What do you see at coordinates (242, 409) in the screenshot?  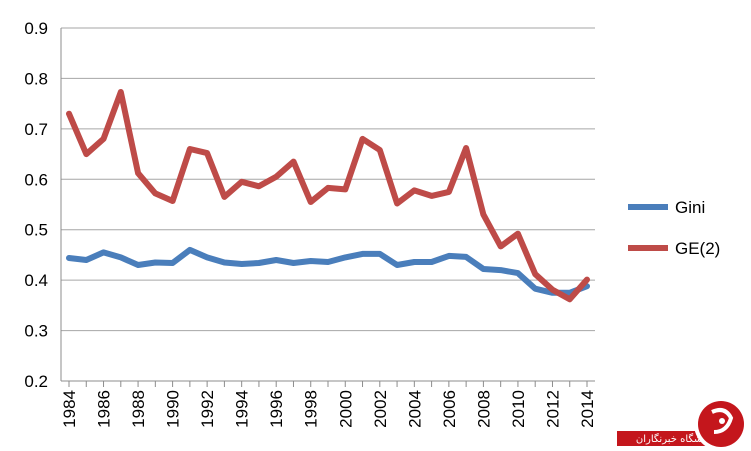 I see `x-tick-label: 1994` at bounding box center [242, 409].